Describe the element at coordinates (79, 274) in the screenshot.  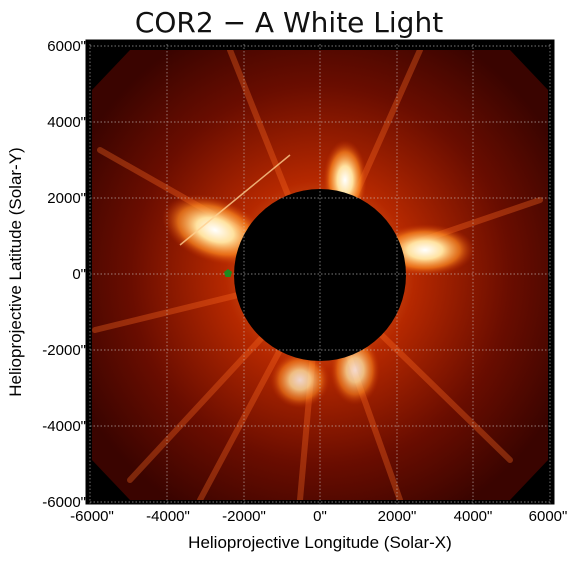
I see `y-tick-label: 0"` at that location.